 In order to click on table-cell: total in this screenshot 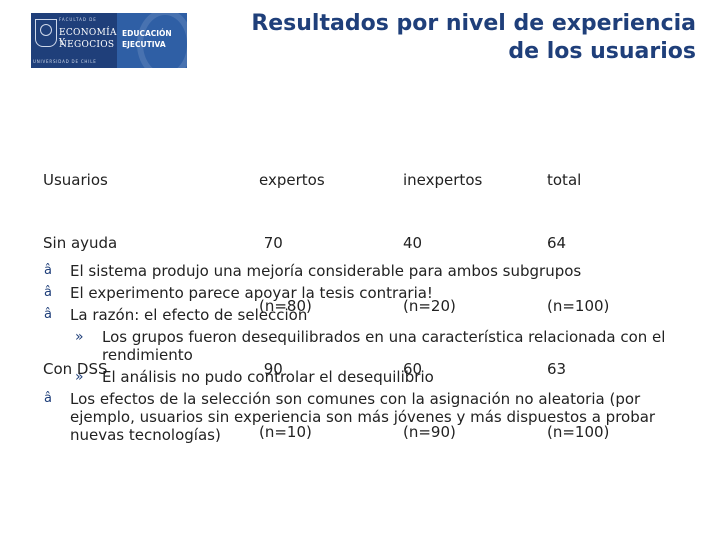, I will do `click(564, 180)`.